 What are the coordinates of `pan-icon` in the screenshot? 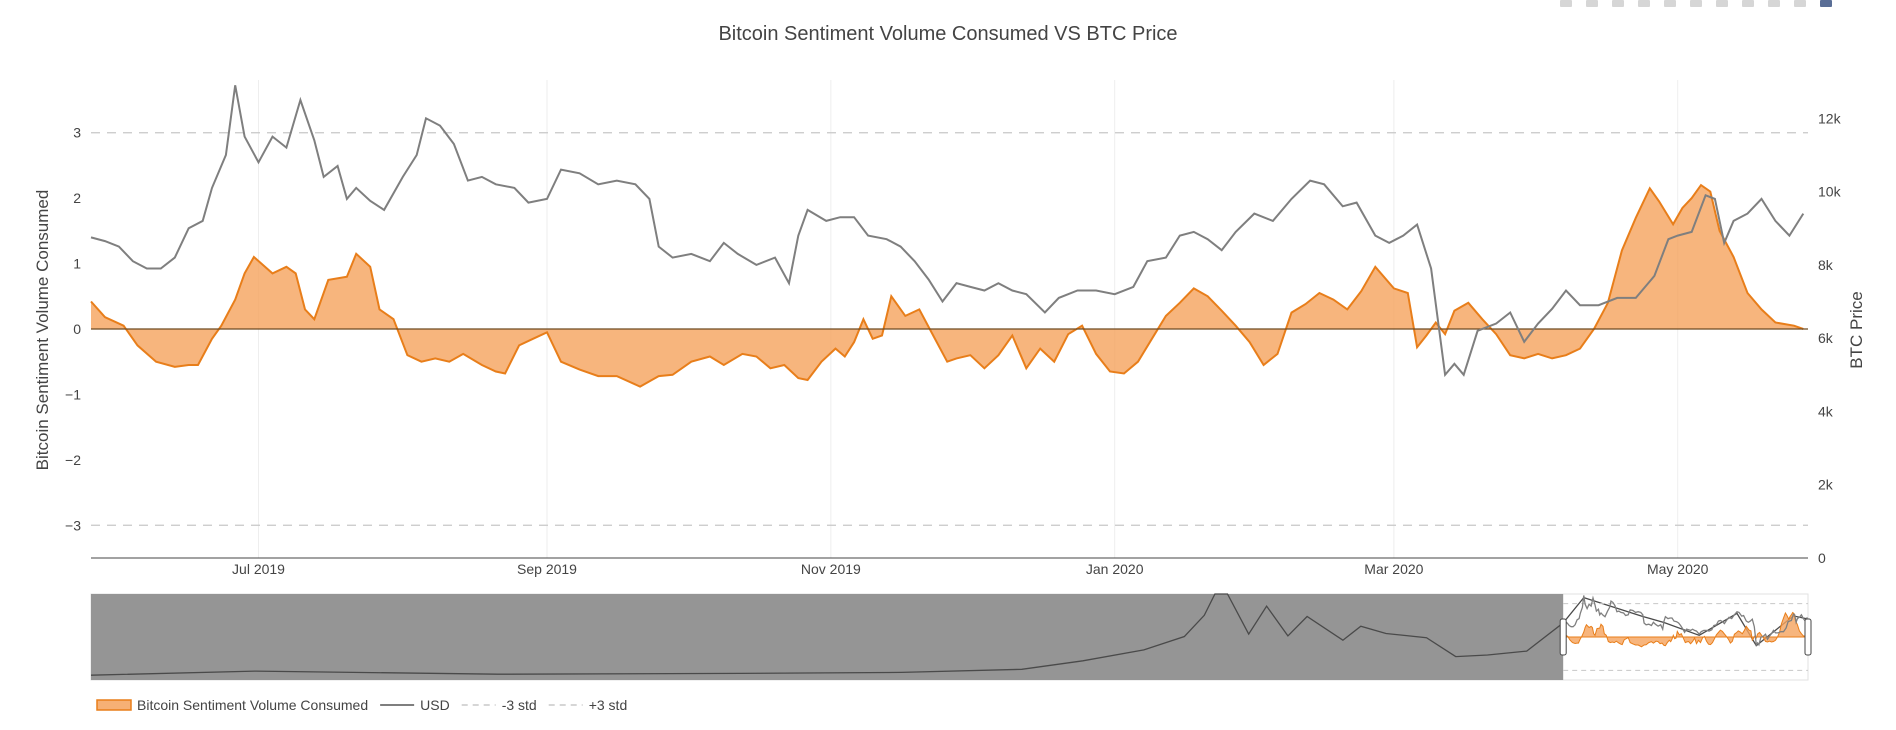 It's located at (1618, 3).